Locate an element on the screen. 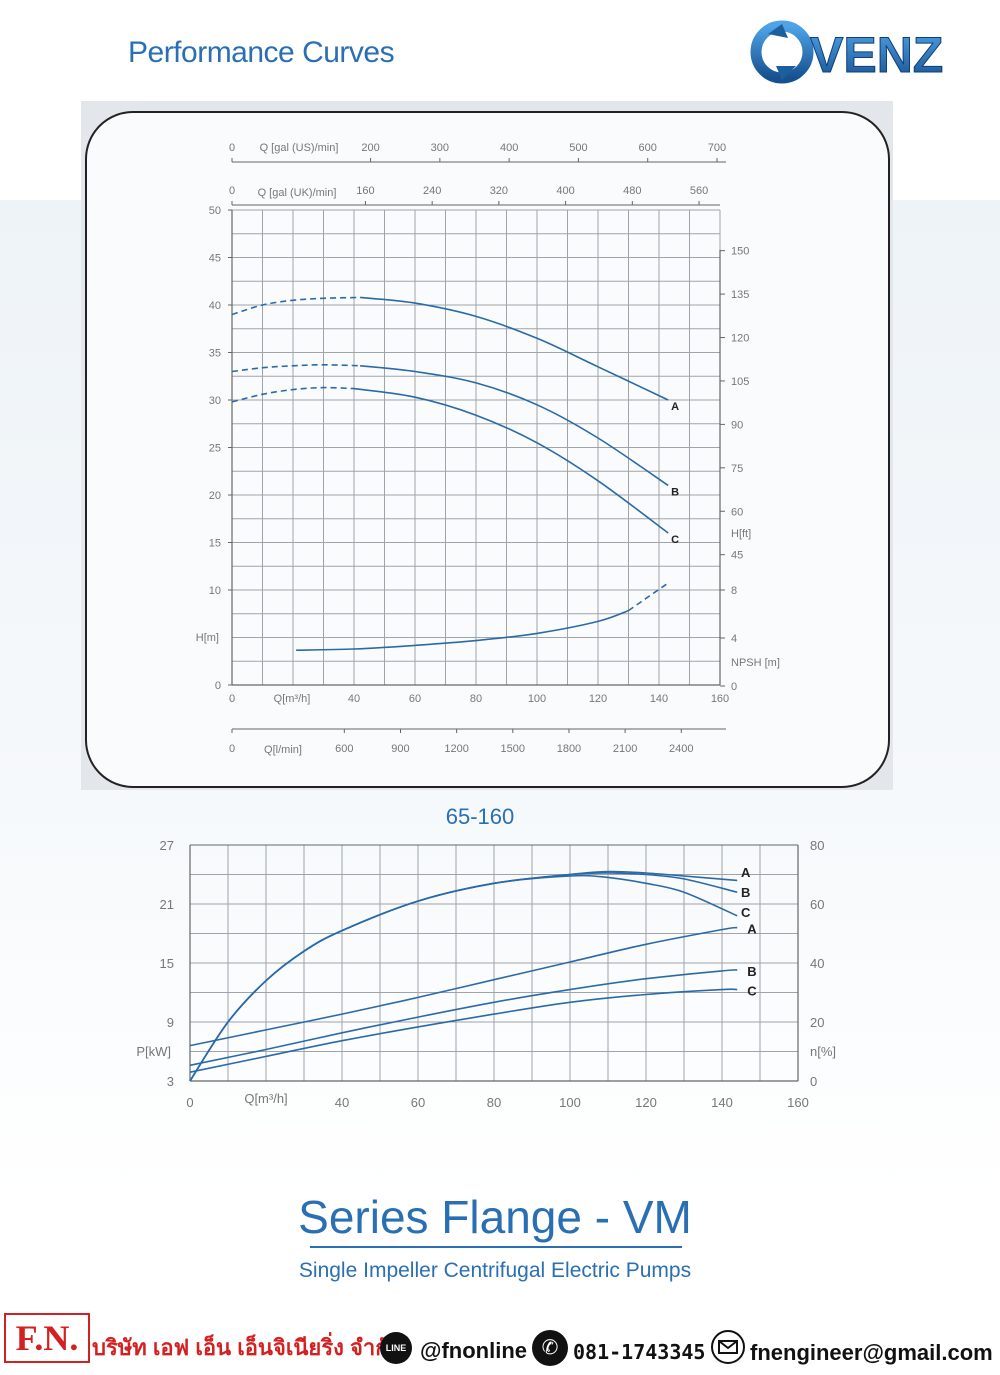  head-chart-curves is located at coordinates (450, 473).